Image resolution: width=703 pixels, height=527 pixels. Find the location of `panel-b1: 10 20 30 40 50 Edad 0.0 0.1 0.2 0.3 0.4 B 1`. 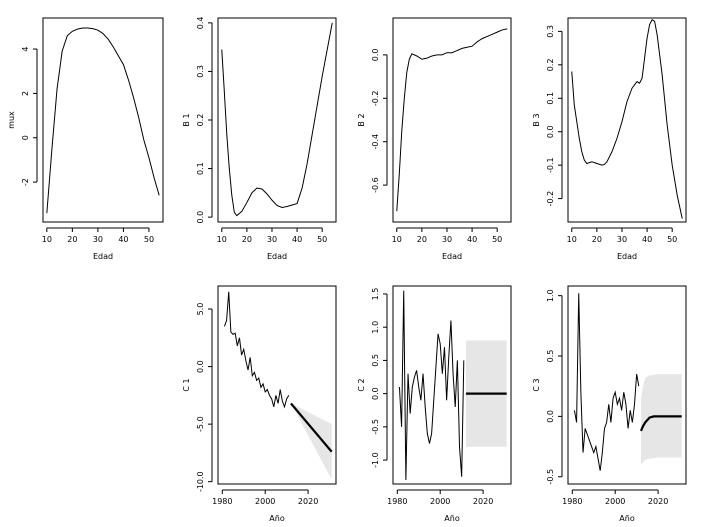

panel-b1: 10 20 30 40 50 Edad 0.0 0.1 0.2 0.3 0.4 B 1 is located at coordinates (259, 138).